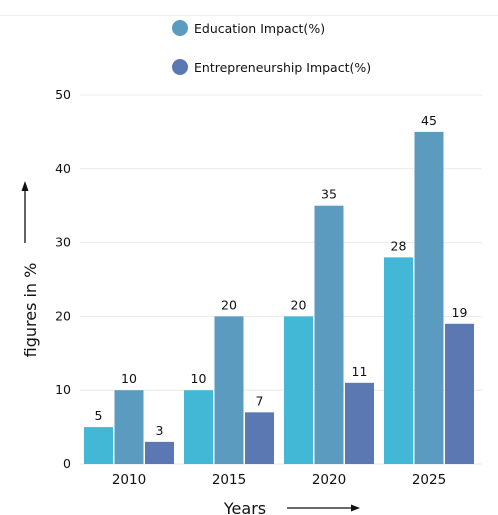  What do you see at coordinates (299, 304) in the screenshot?
I see `data-label-2020-series-1: 20` at bounding box center [299, 304].